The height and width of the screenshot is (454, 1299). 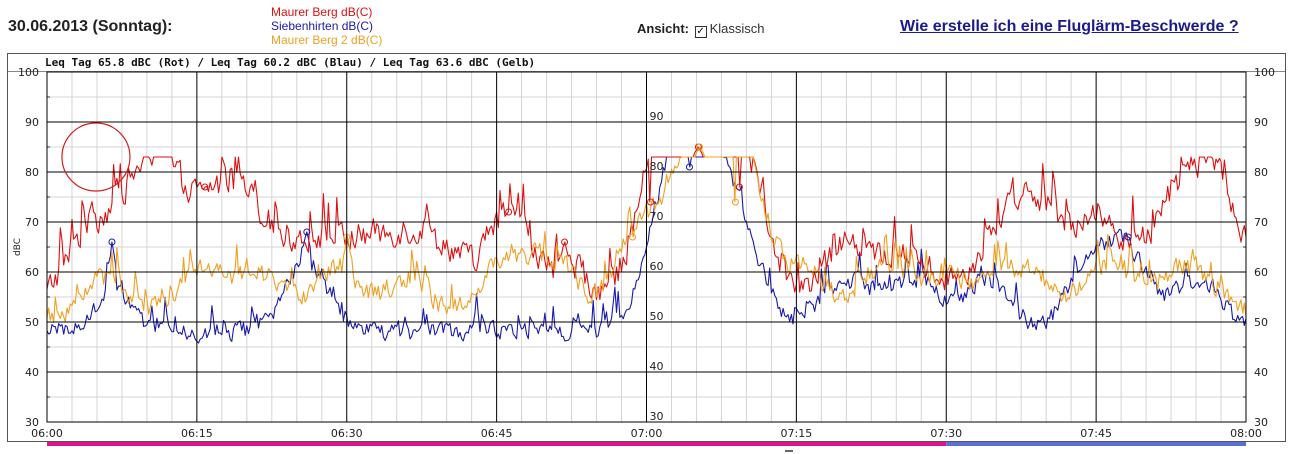 What do you see at coordinates (32, 222) in the screenshot?
I see `y-tick-label-left: 70` at bounding box center [32, 222].